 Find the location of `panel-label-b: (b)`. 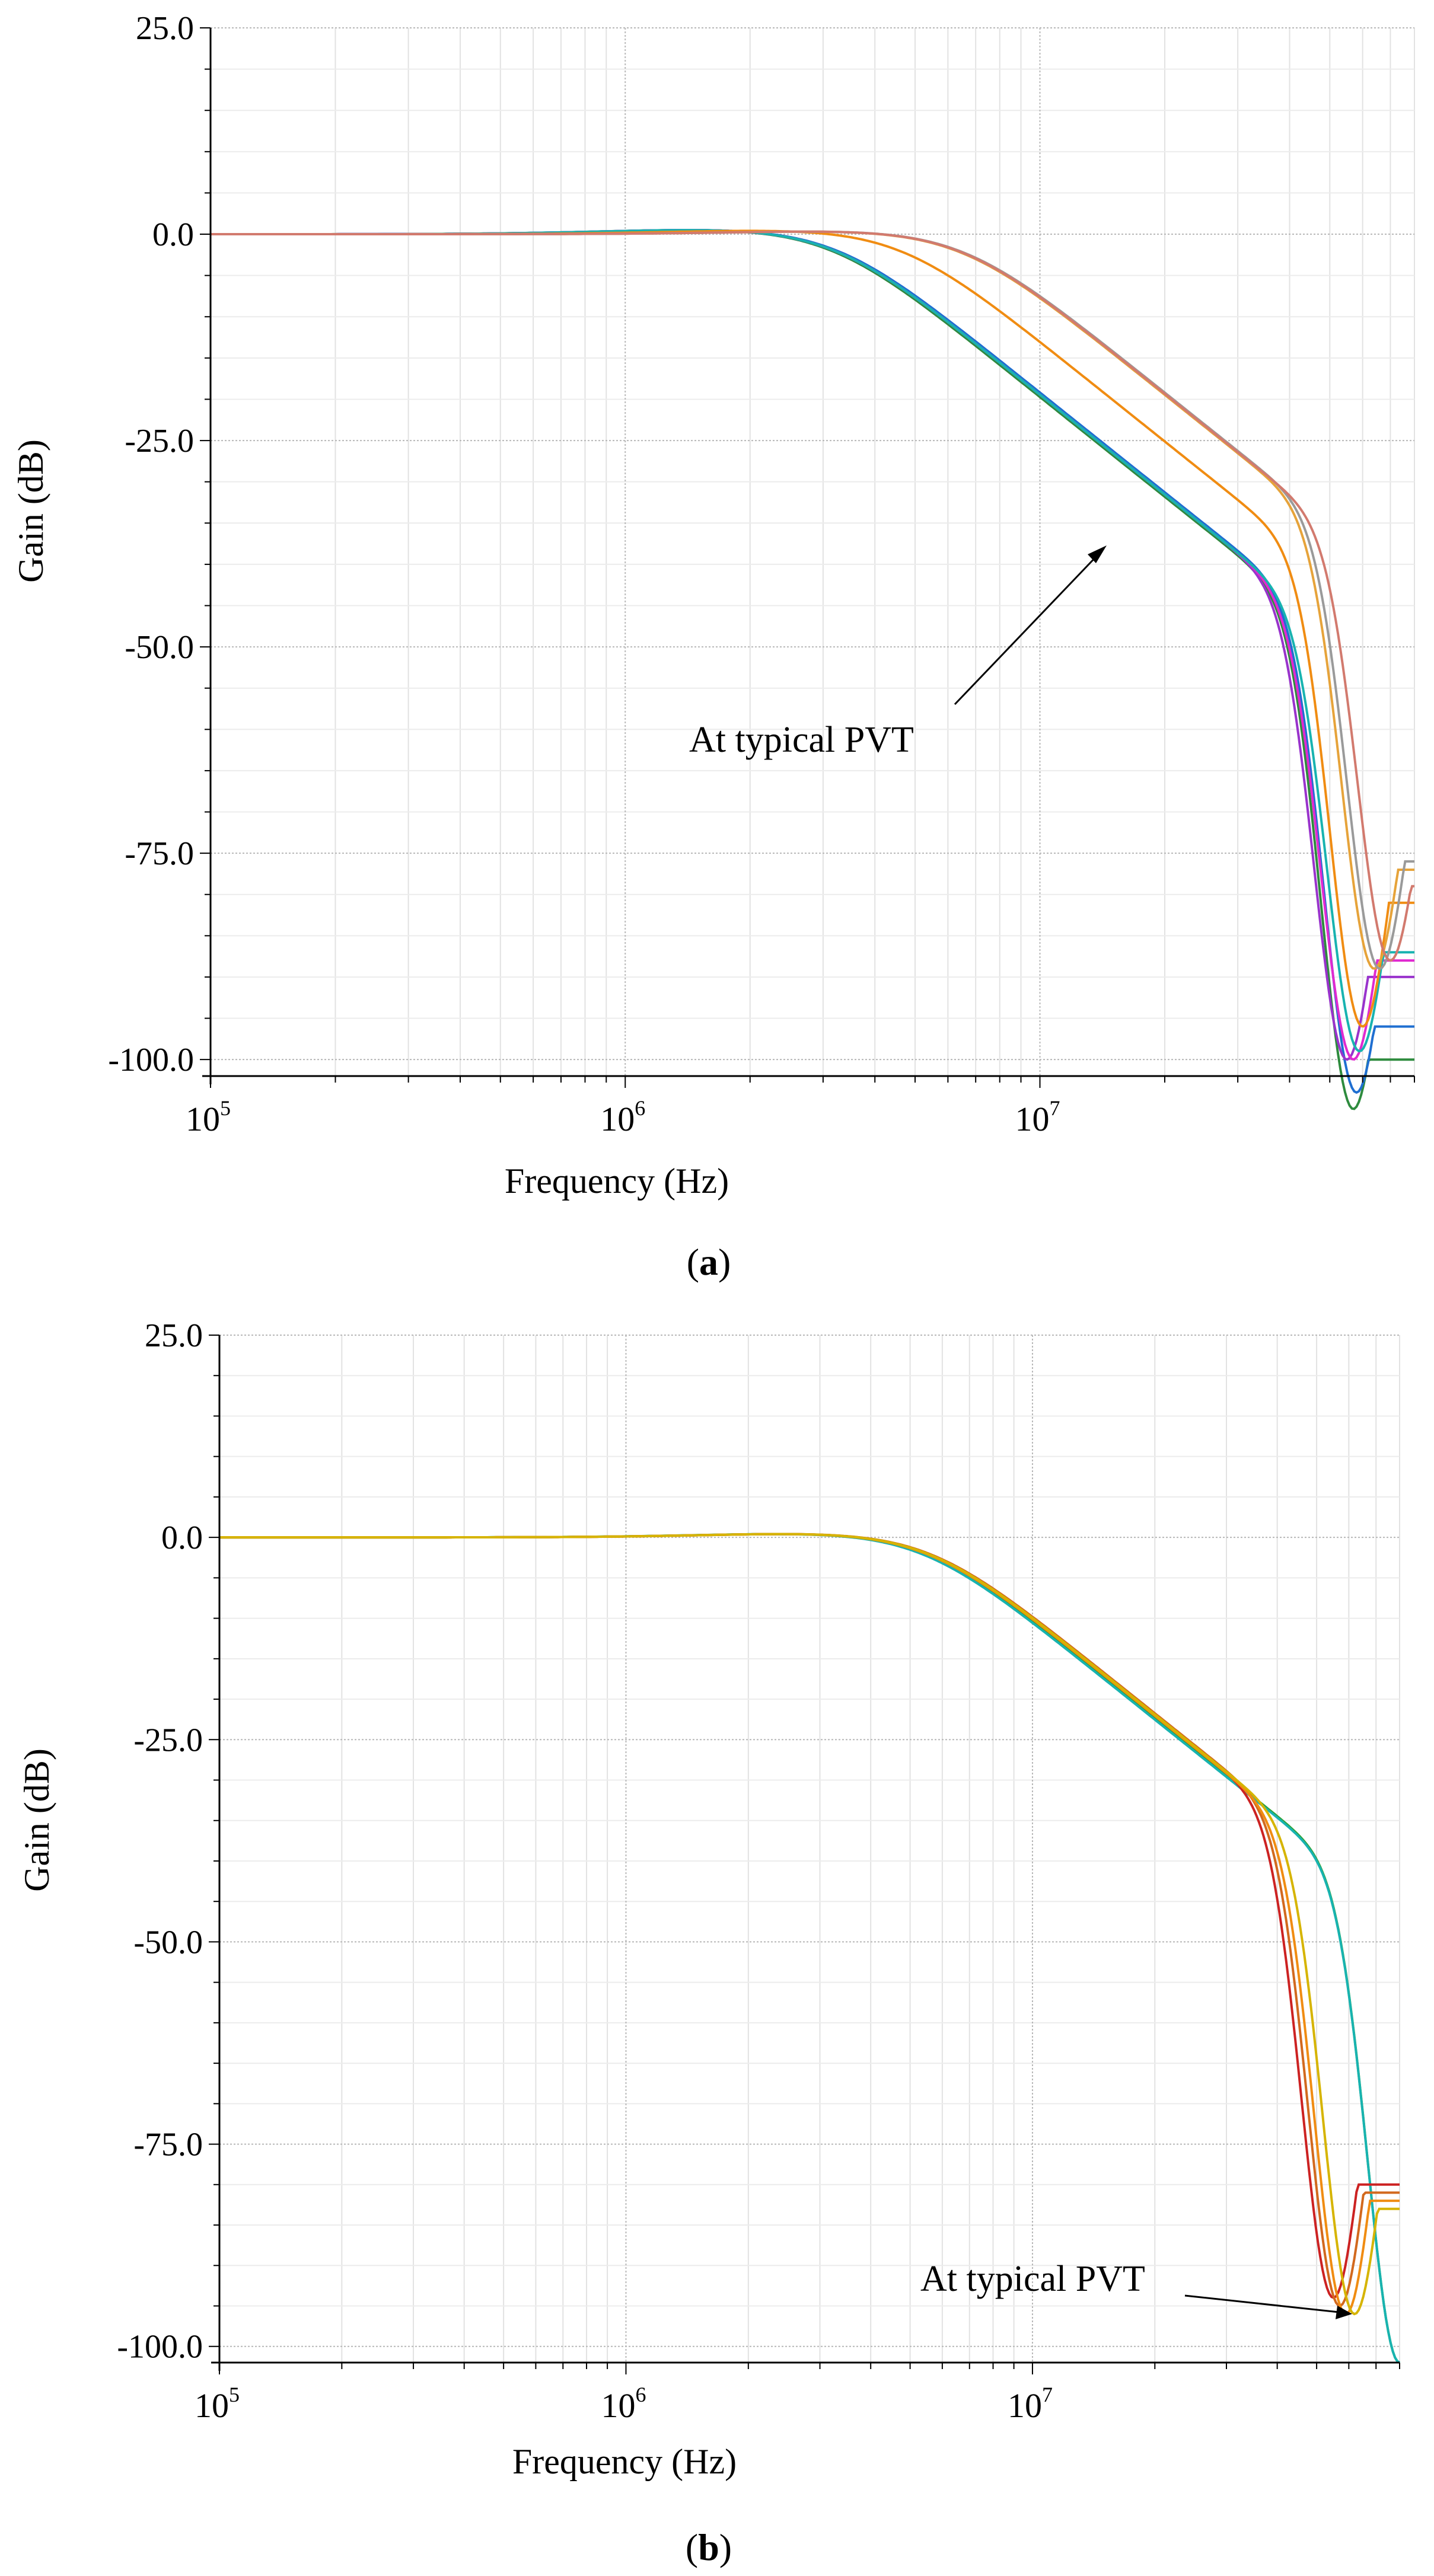

panel-label-b: (b) is located at coordinates (709, 2547).